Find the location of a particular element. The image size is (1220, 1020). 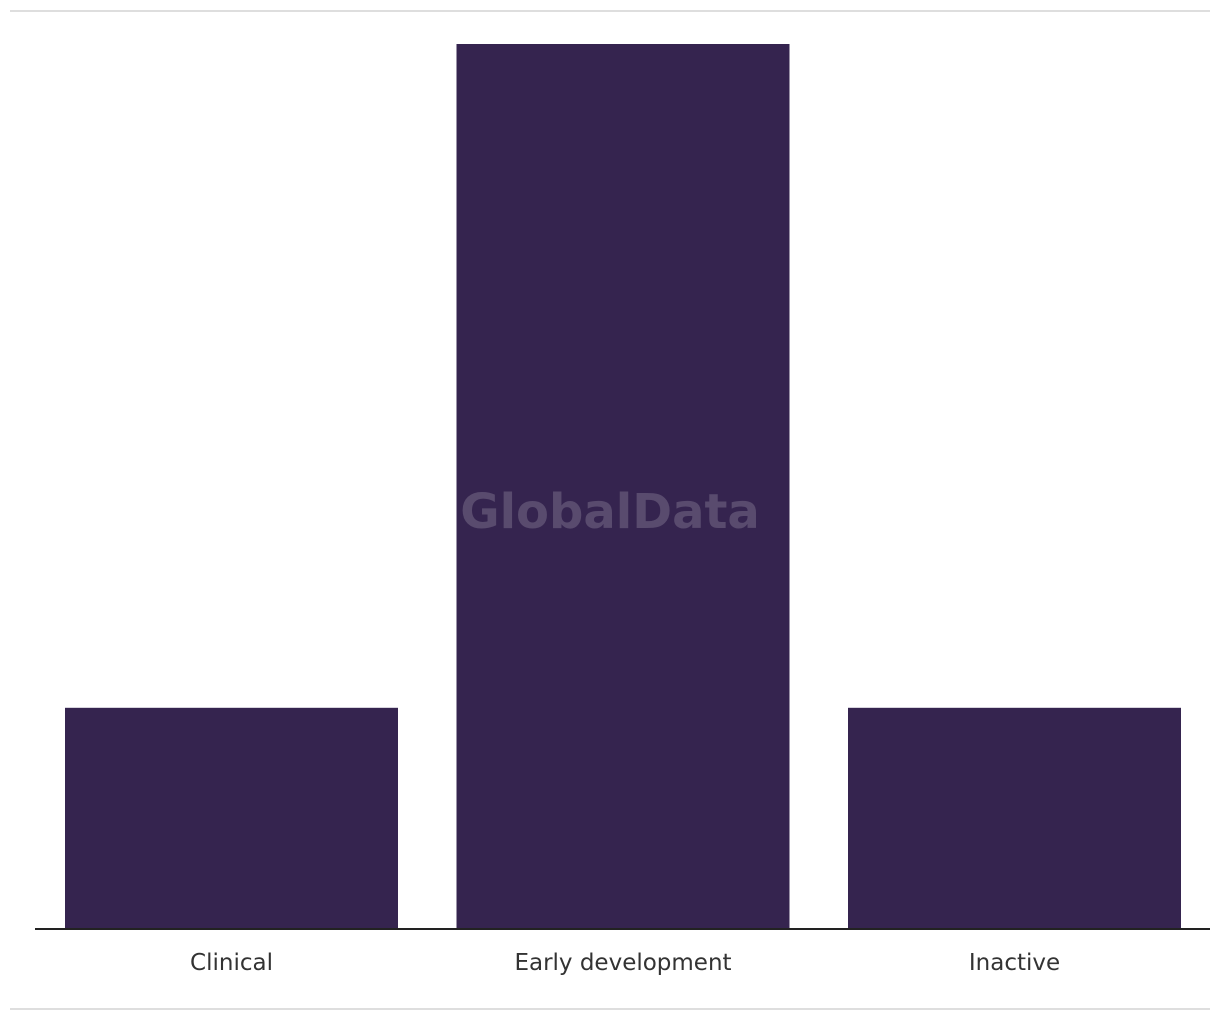

tick-label-inactive: Inactive is located at coordinates (1014, 963).